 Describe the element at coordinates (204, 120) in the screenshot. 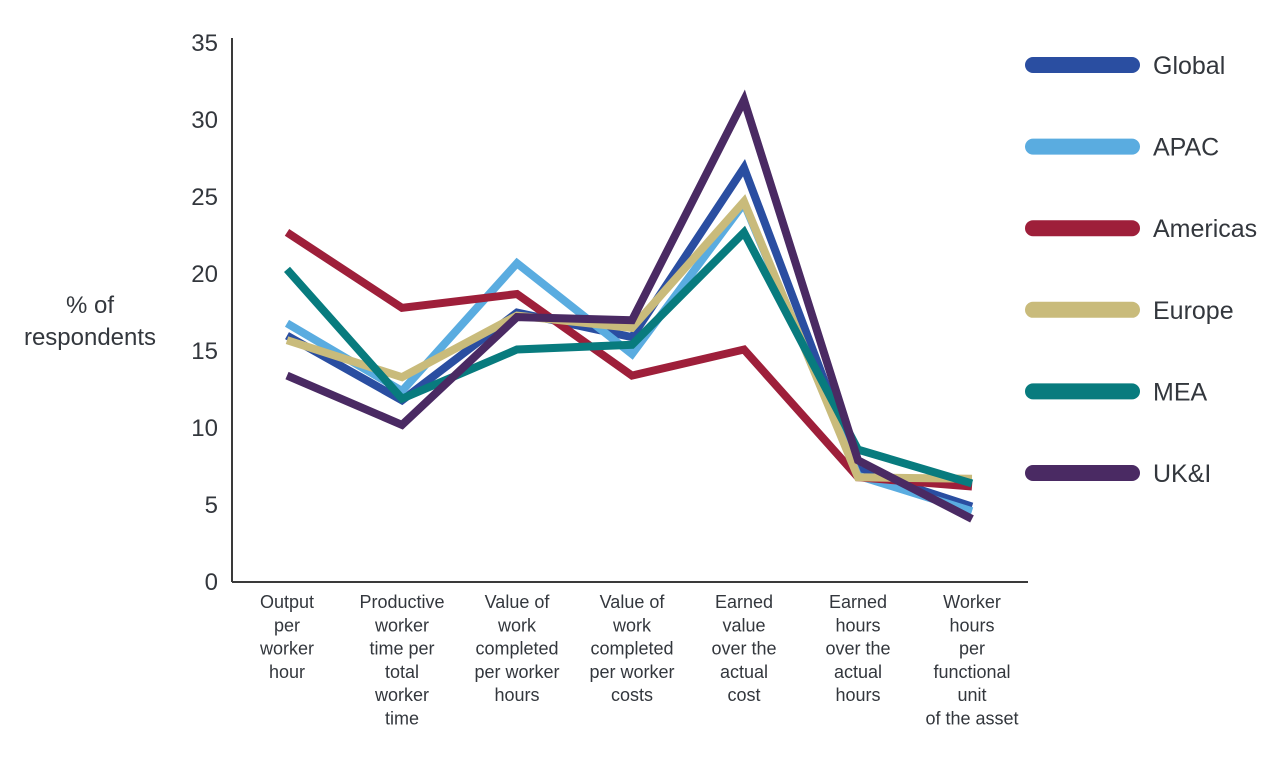

I see `y-tick-label: 30` at that location.